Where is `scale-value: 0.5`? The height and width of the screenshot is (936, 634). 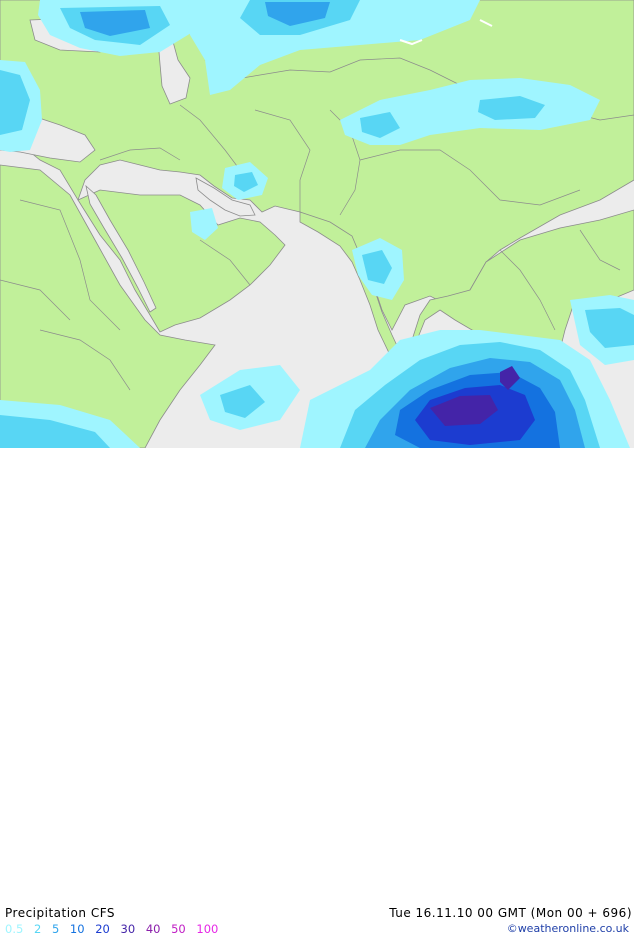
scale-value: 0.5 is located at coordinates (14, 929).